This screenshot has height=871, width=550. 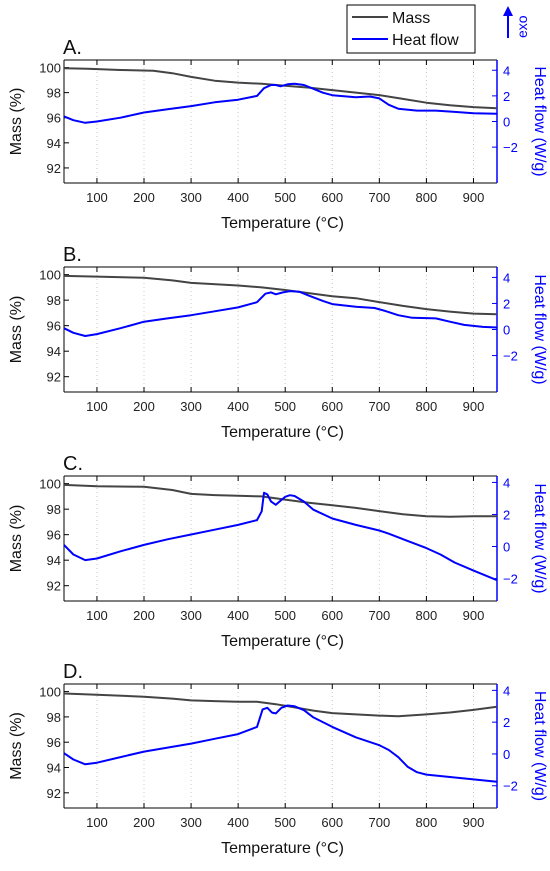 What do you see at coordinates (411, 18) in the screenshot?
I see `legend-label: Mass` at bounding box center [411, 18].